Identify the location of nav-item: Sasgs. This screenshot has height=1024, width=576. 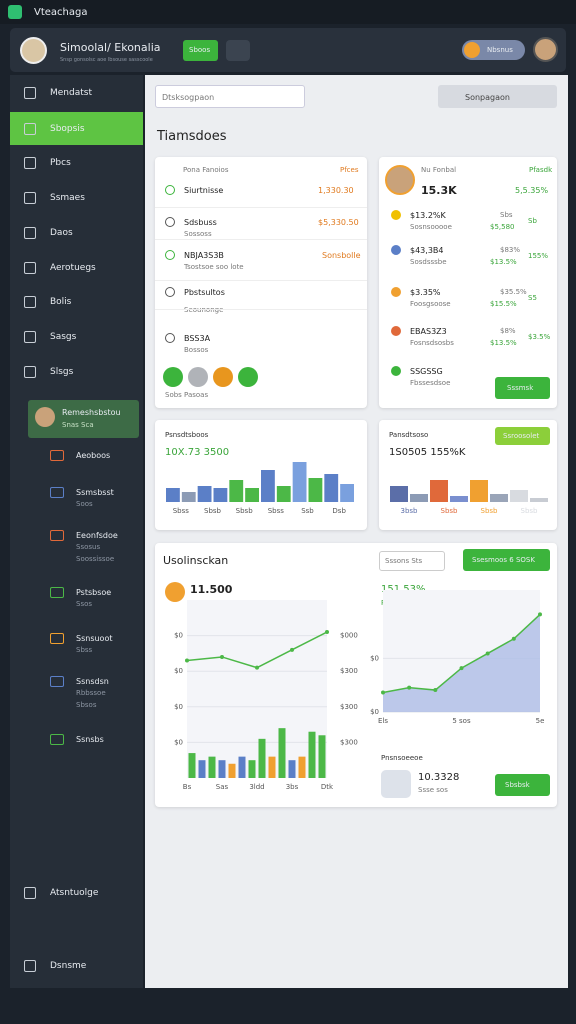
(63, 337).